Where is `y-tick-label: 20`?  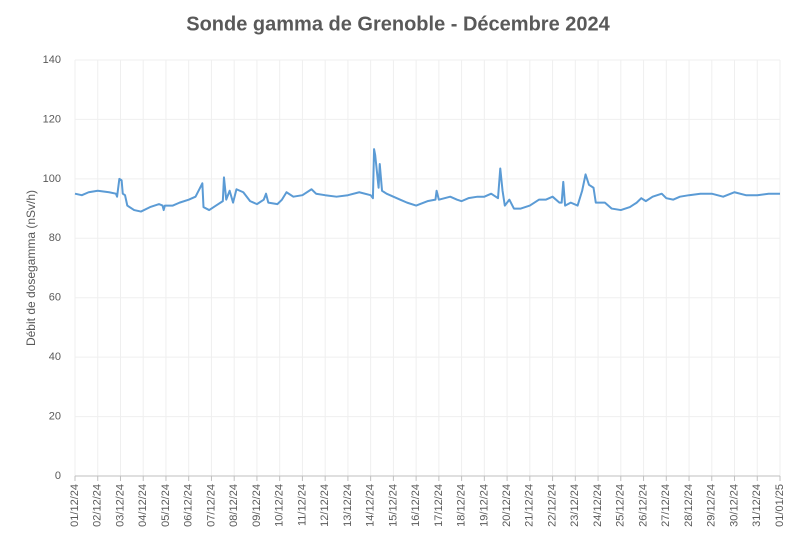 y-tick-label: 20 is located at coordinates (55, 416).